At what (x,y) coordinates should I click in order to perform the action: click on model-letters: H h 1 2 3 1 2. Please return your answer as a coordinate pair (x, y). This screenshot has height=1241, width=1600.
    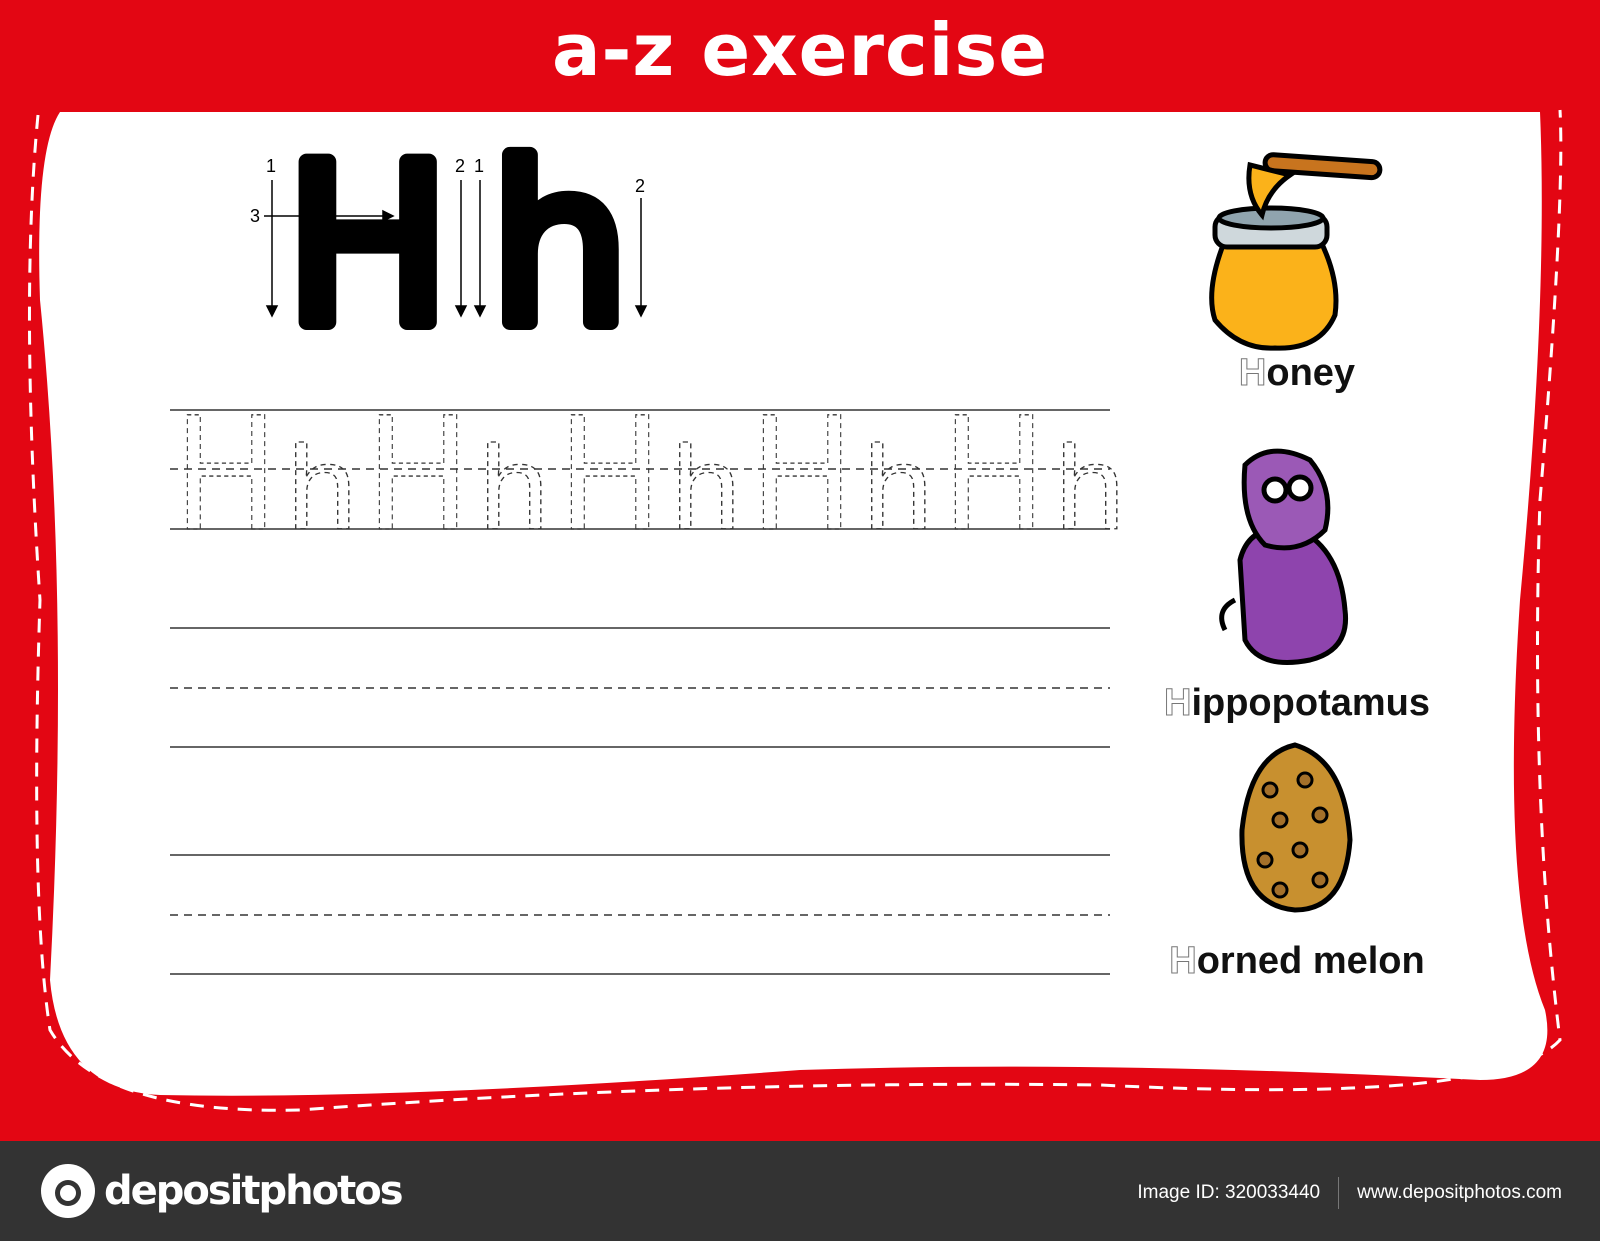
    Looking at the image, I should click on (449, 246).